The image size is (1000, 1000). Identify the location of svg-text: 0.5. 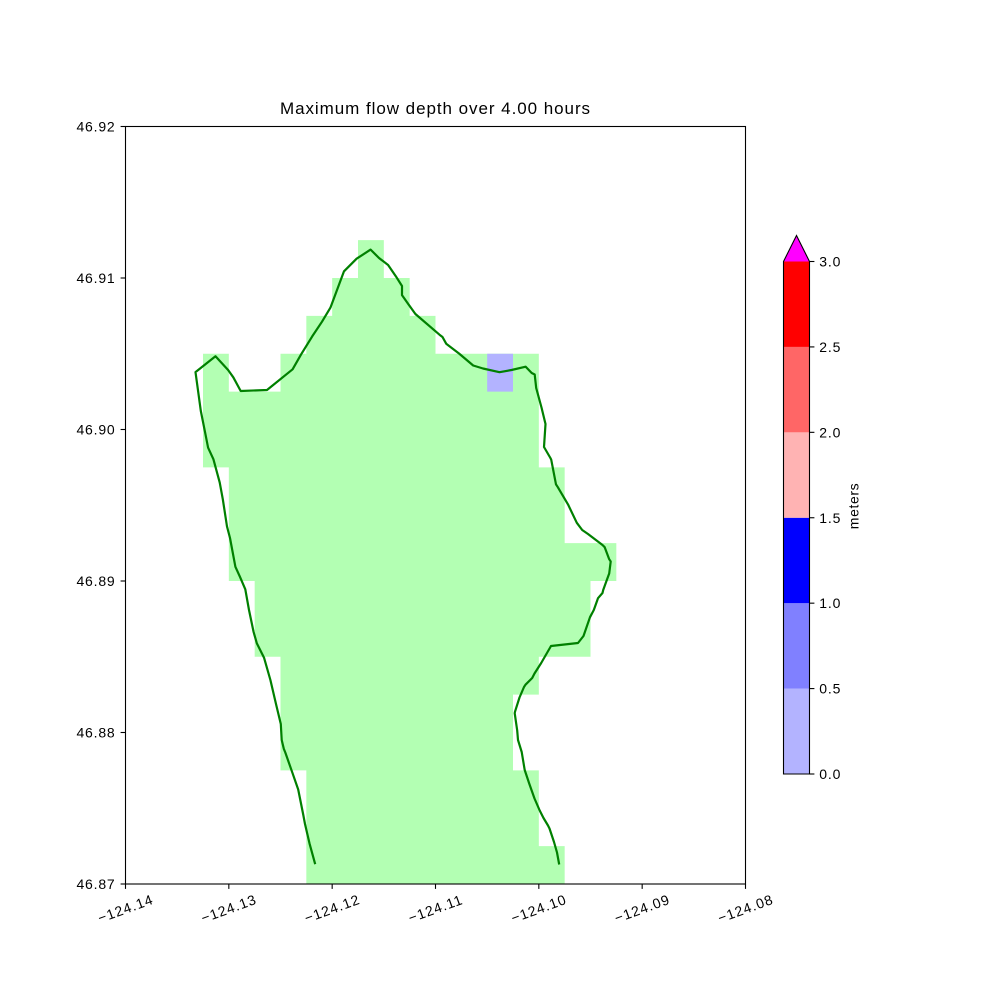
(830, 689).